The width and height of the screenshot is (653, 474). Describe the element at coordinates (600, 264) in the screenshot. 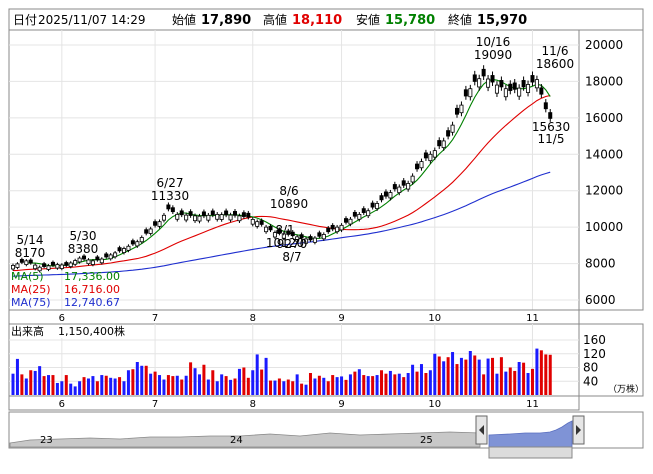

I see `price-y-tick: 8000` at that location.